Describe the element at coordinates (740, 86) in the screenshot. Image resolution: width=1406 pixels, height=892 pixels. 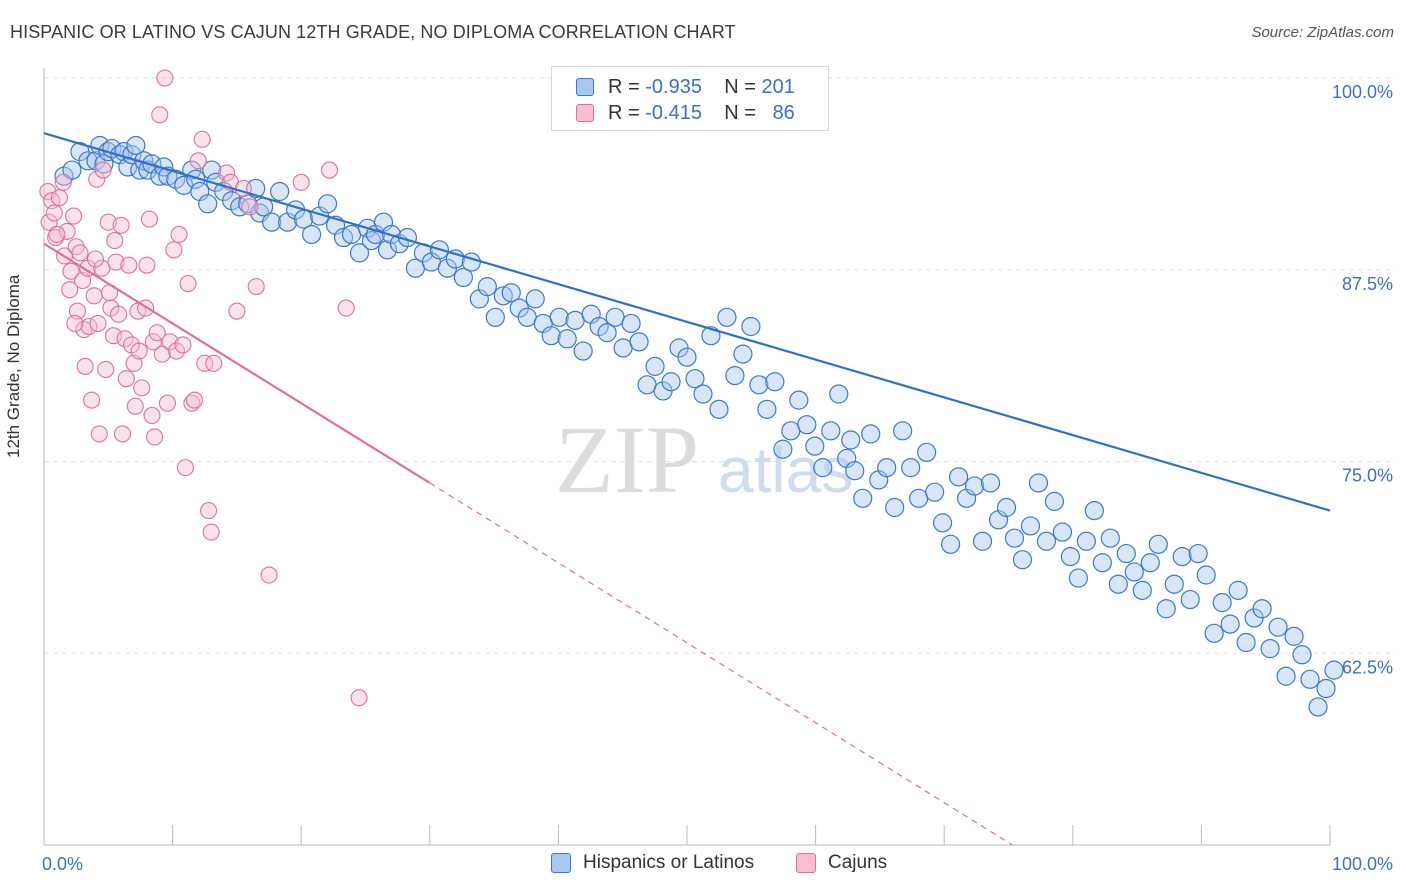
I see `legend-n-label: N =` at that location.